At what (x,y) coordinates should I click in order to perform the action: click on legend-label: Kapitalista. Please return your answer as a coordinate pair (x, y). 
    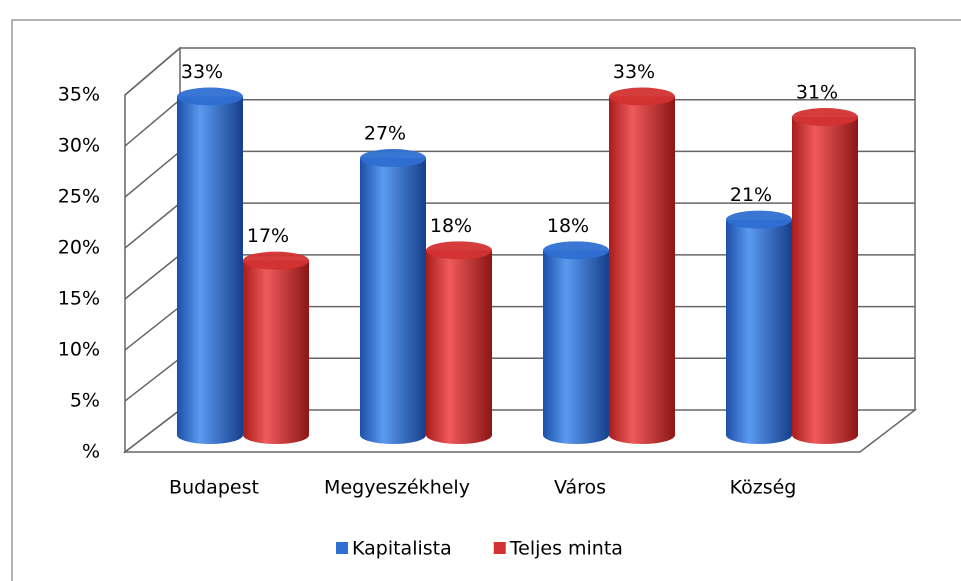
    Looking at the image, I should click on (402, 549).